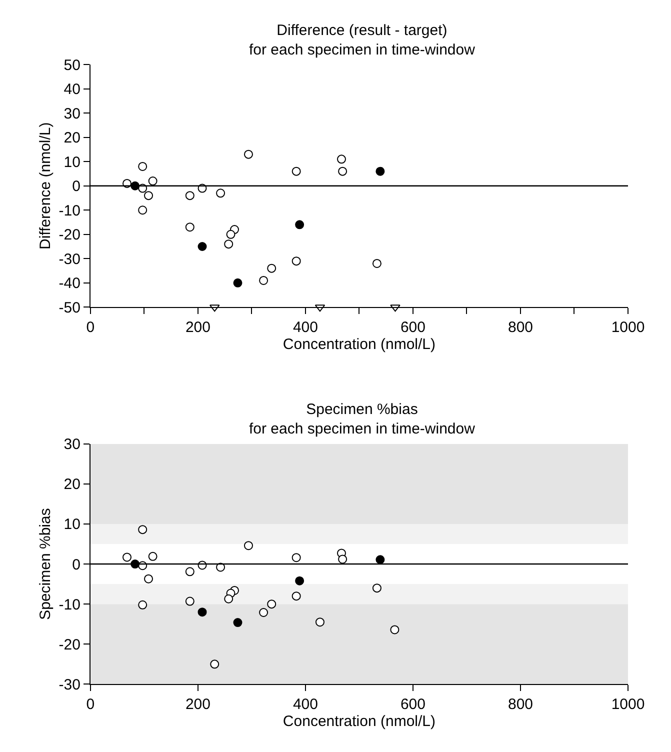 The image size is (671, 752). What do you see at coordinates (72, 89) in the screenshot?
I see `y-tick-label: 40` at bounding box center [72, 89].